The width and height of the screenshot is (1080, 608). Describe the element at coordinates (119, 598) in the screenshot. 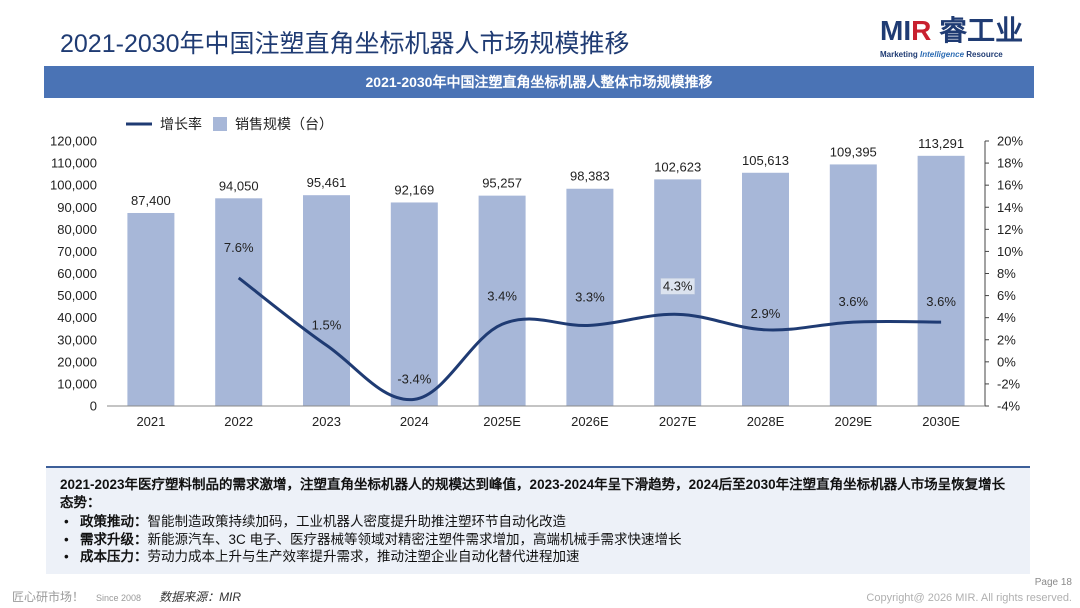

I see `footer-since: Since 2008` at that location.